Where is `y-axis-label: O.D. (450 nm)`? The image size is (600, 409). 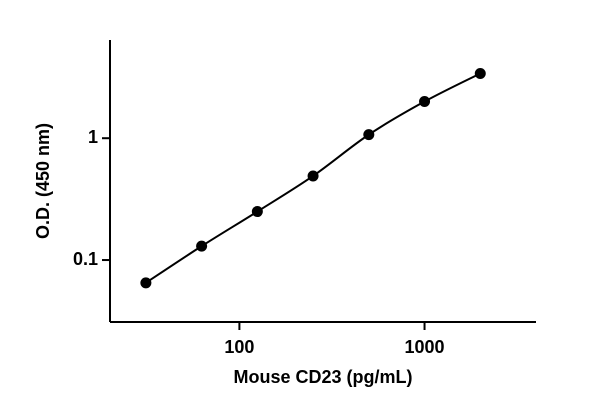
y-axis-label: O.D. (450 nm) is located at coordinates (43, 181).